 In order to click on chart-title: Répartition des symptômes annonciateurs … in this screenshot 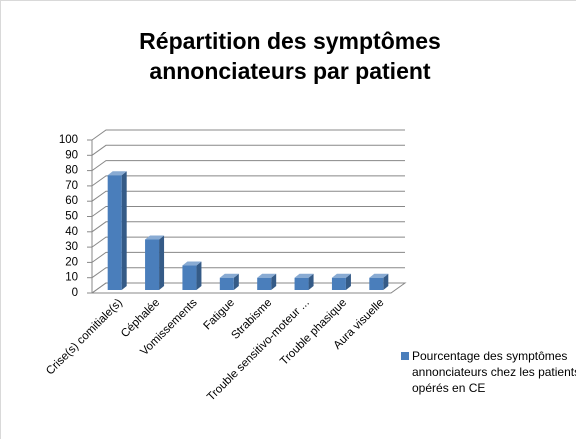, I will do `click(290, 56)`.